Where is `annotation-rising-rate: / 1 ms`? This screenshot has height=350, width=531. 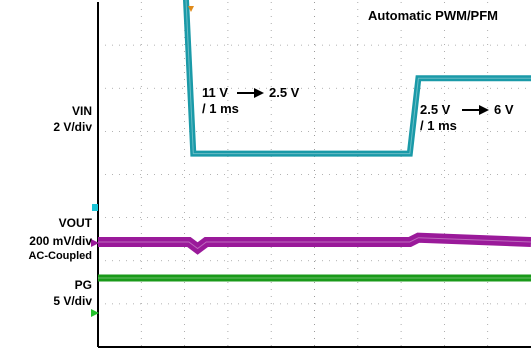
annotation-rising-rate: / 1 ms is located at coordinates (438, 125).